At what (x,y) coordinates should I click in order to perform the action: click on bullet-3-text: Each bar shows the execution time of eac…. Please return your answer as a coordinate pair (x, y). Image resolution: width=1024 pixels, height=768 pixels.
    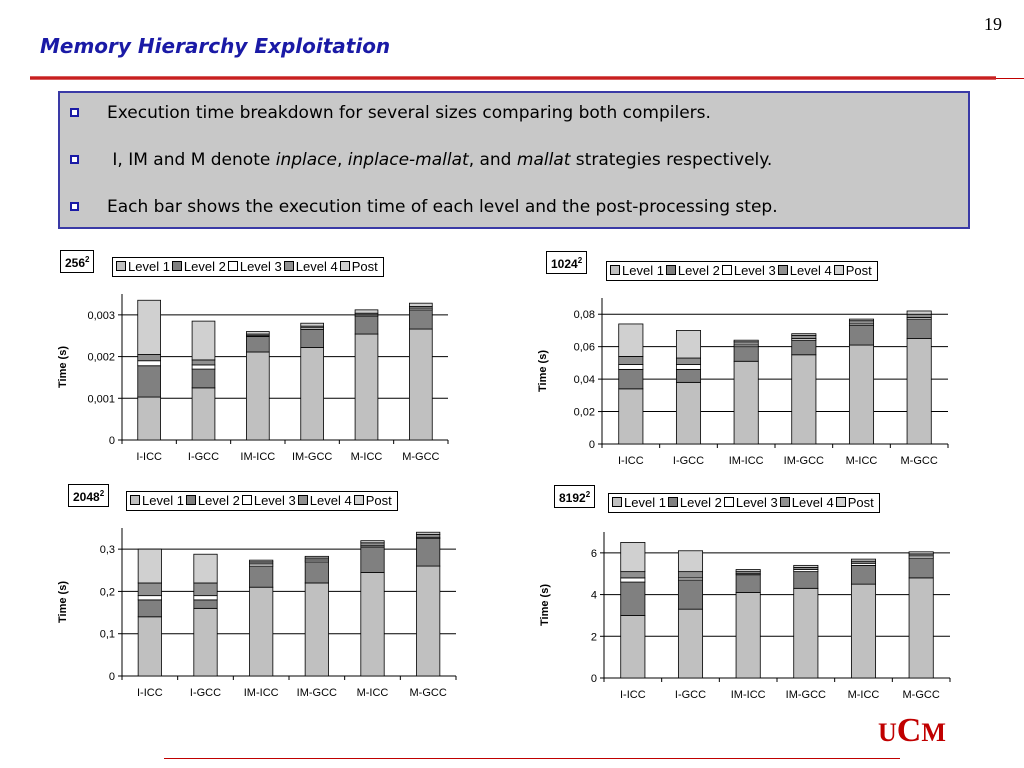
    Looking at the image, I should click on (442, 207).